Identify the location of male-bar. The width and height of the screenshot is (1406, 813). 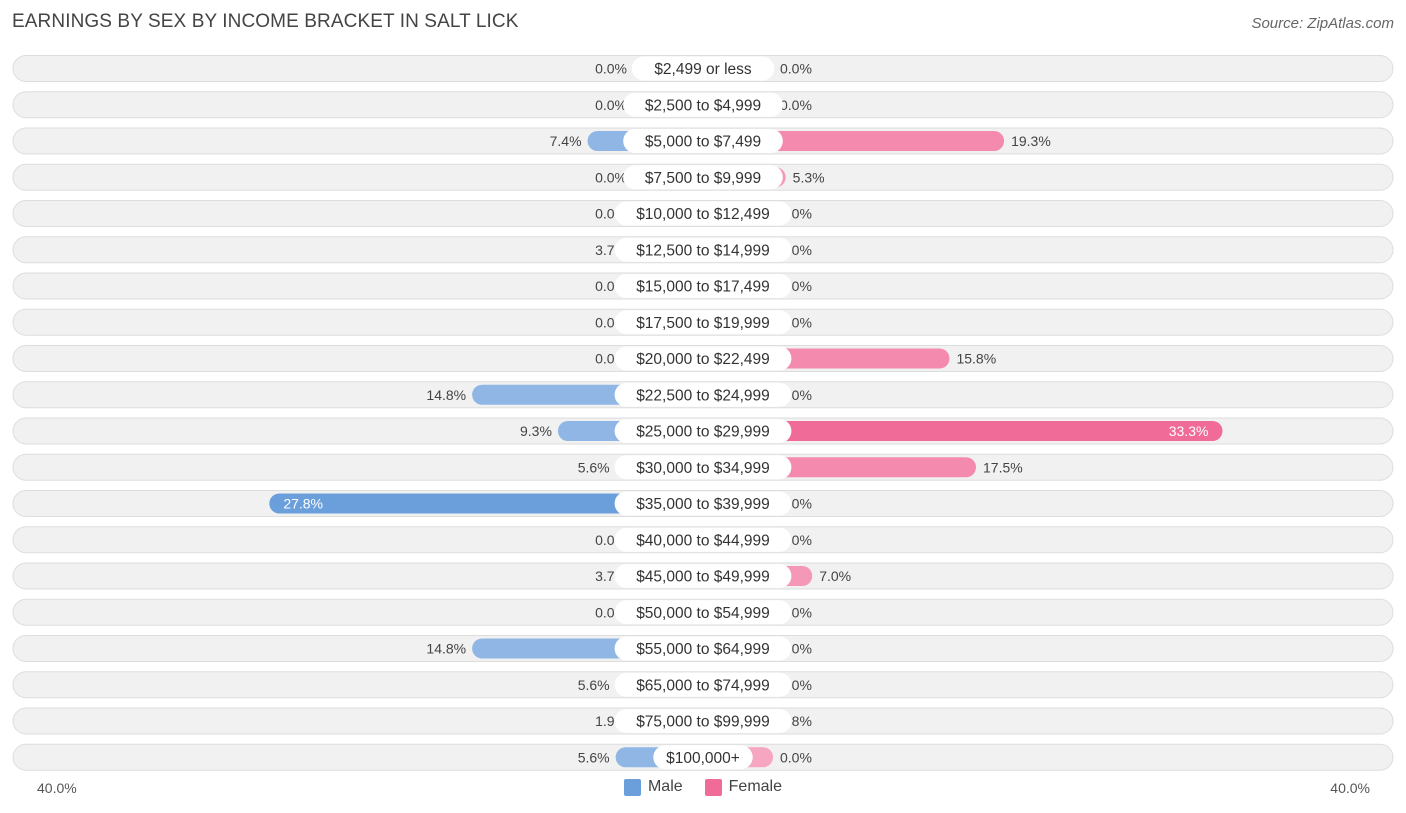
(486, 503).